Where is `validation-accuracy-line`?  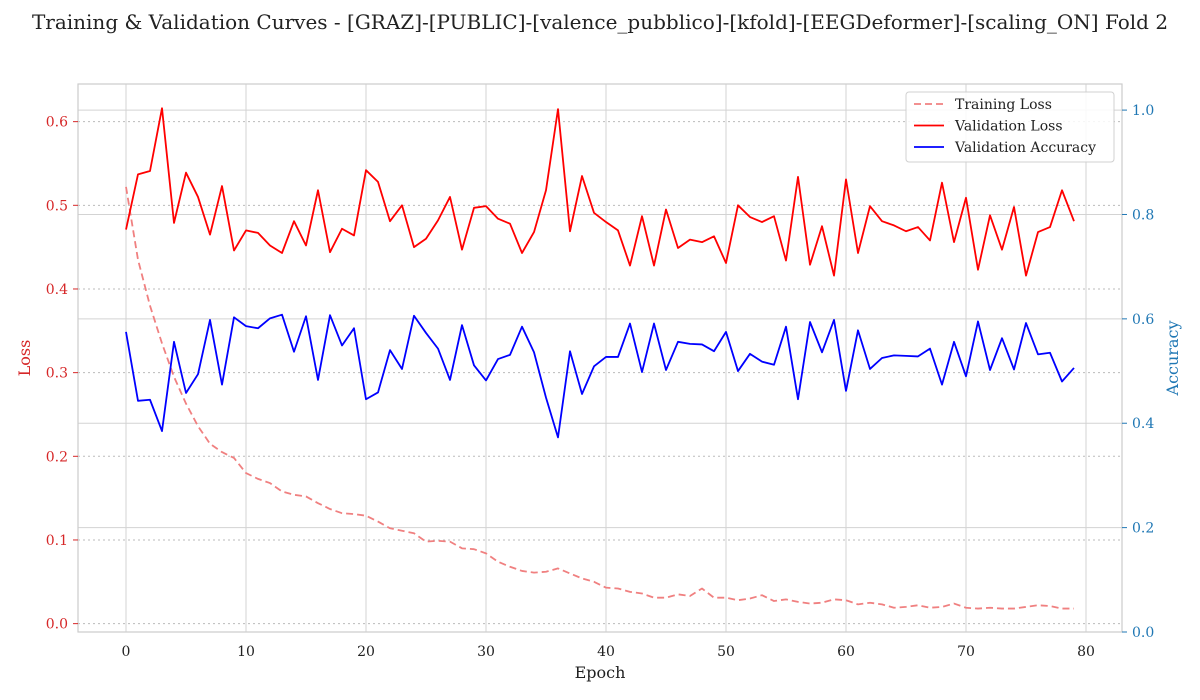 validation-accuracy-line is located at coordinates (600, 376).